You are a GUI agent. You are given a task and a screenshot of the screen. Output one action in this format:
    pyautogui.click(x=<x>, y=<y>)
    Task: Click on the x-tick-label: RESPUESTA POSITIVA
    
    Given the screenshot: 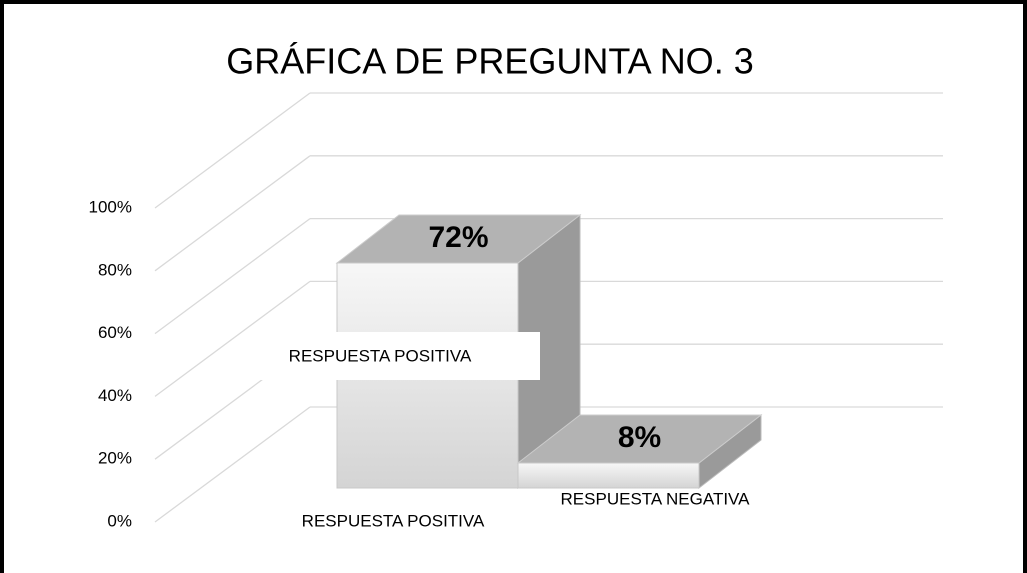 What is the action you would take?
    pyautogui.click(x=393, y=520)
    